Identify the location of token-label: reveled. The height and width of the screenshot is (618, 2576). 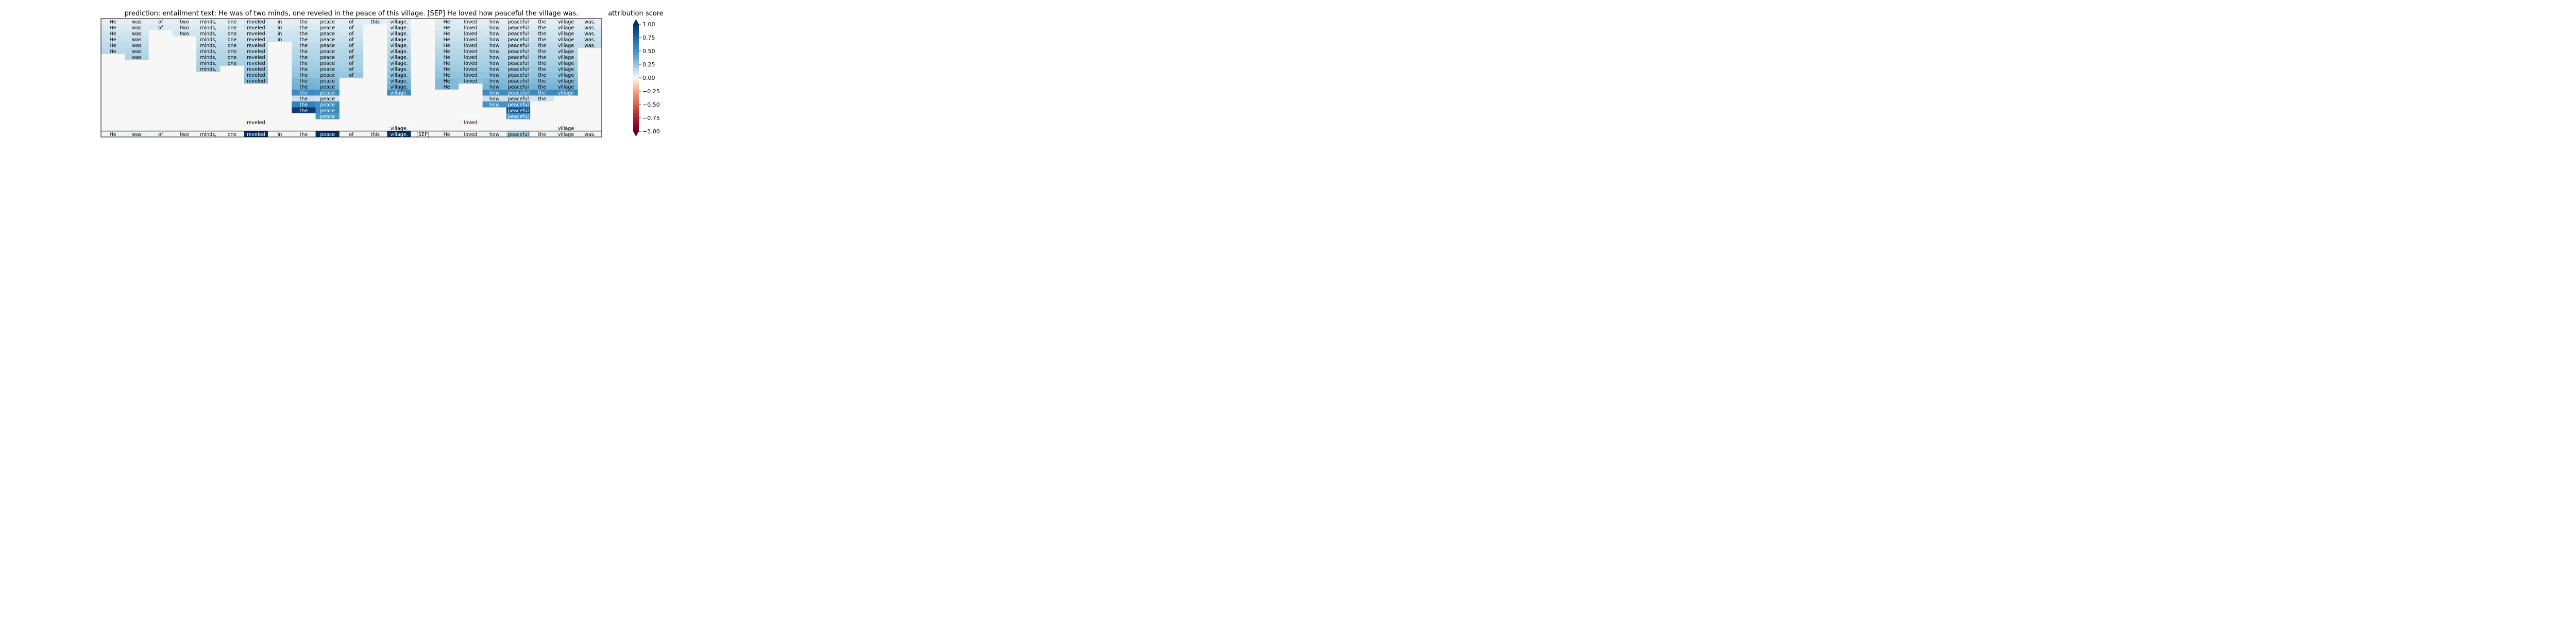
(256, 28).